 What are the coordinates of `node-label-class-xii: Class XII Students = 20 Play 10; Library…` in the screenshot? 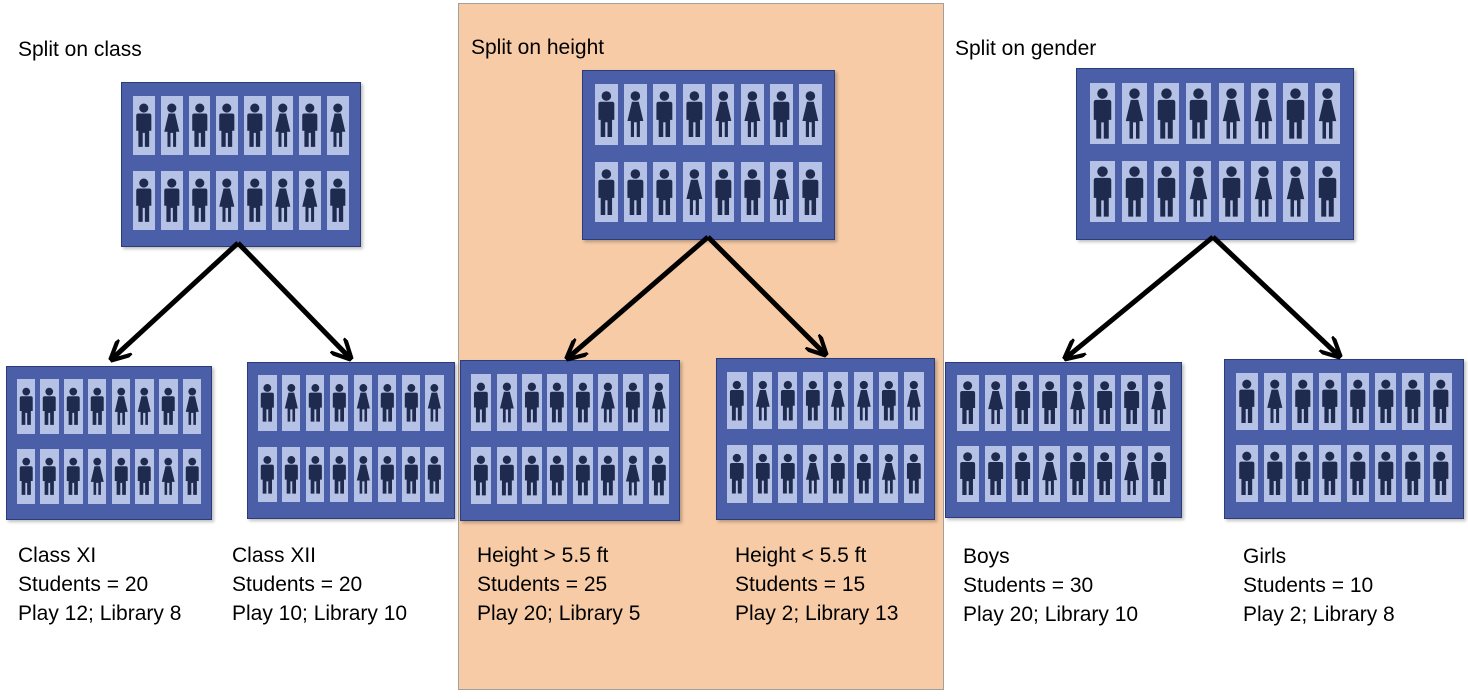 It's located at (319, 584).